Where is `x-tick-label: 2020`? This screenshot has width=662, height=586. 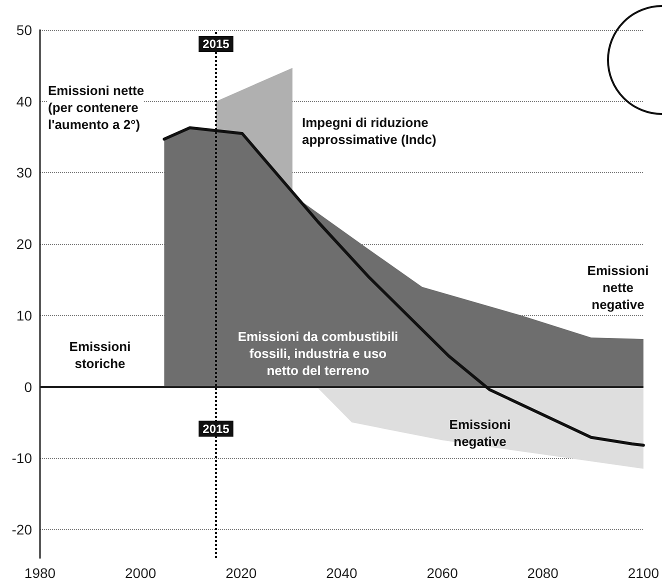 x-tick-label: 2020 is located at coordinates (241, 573).